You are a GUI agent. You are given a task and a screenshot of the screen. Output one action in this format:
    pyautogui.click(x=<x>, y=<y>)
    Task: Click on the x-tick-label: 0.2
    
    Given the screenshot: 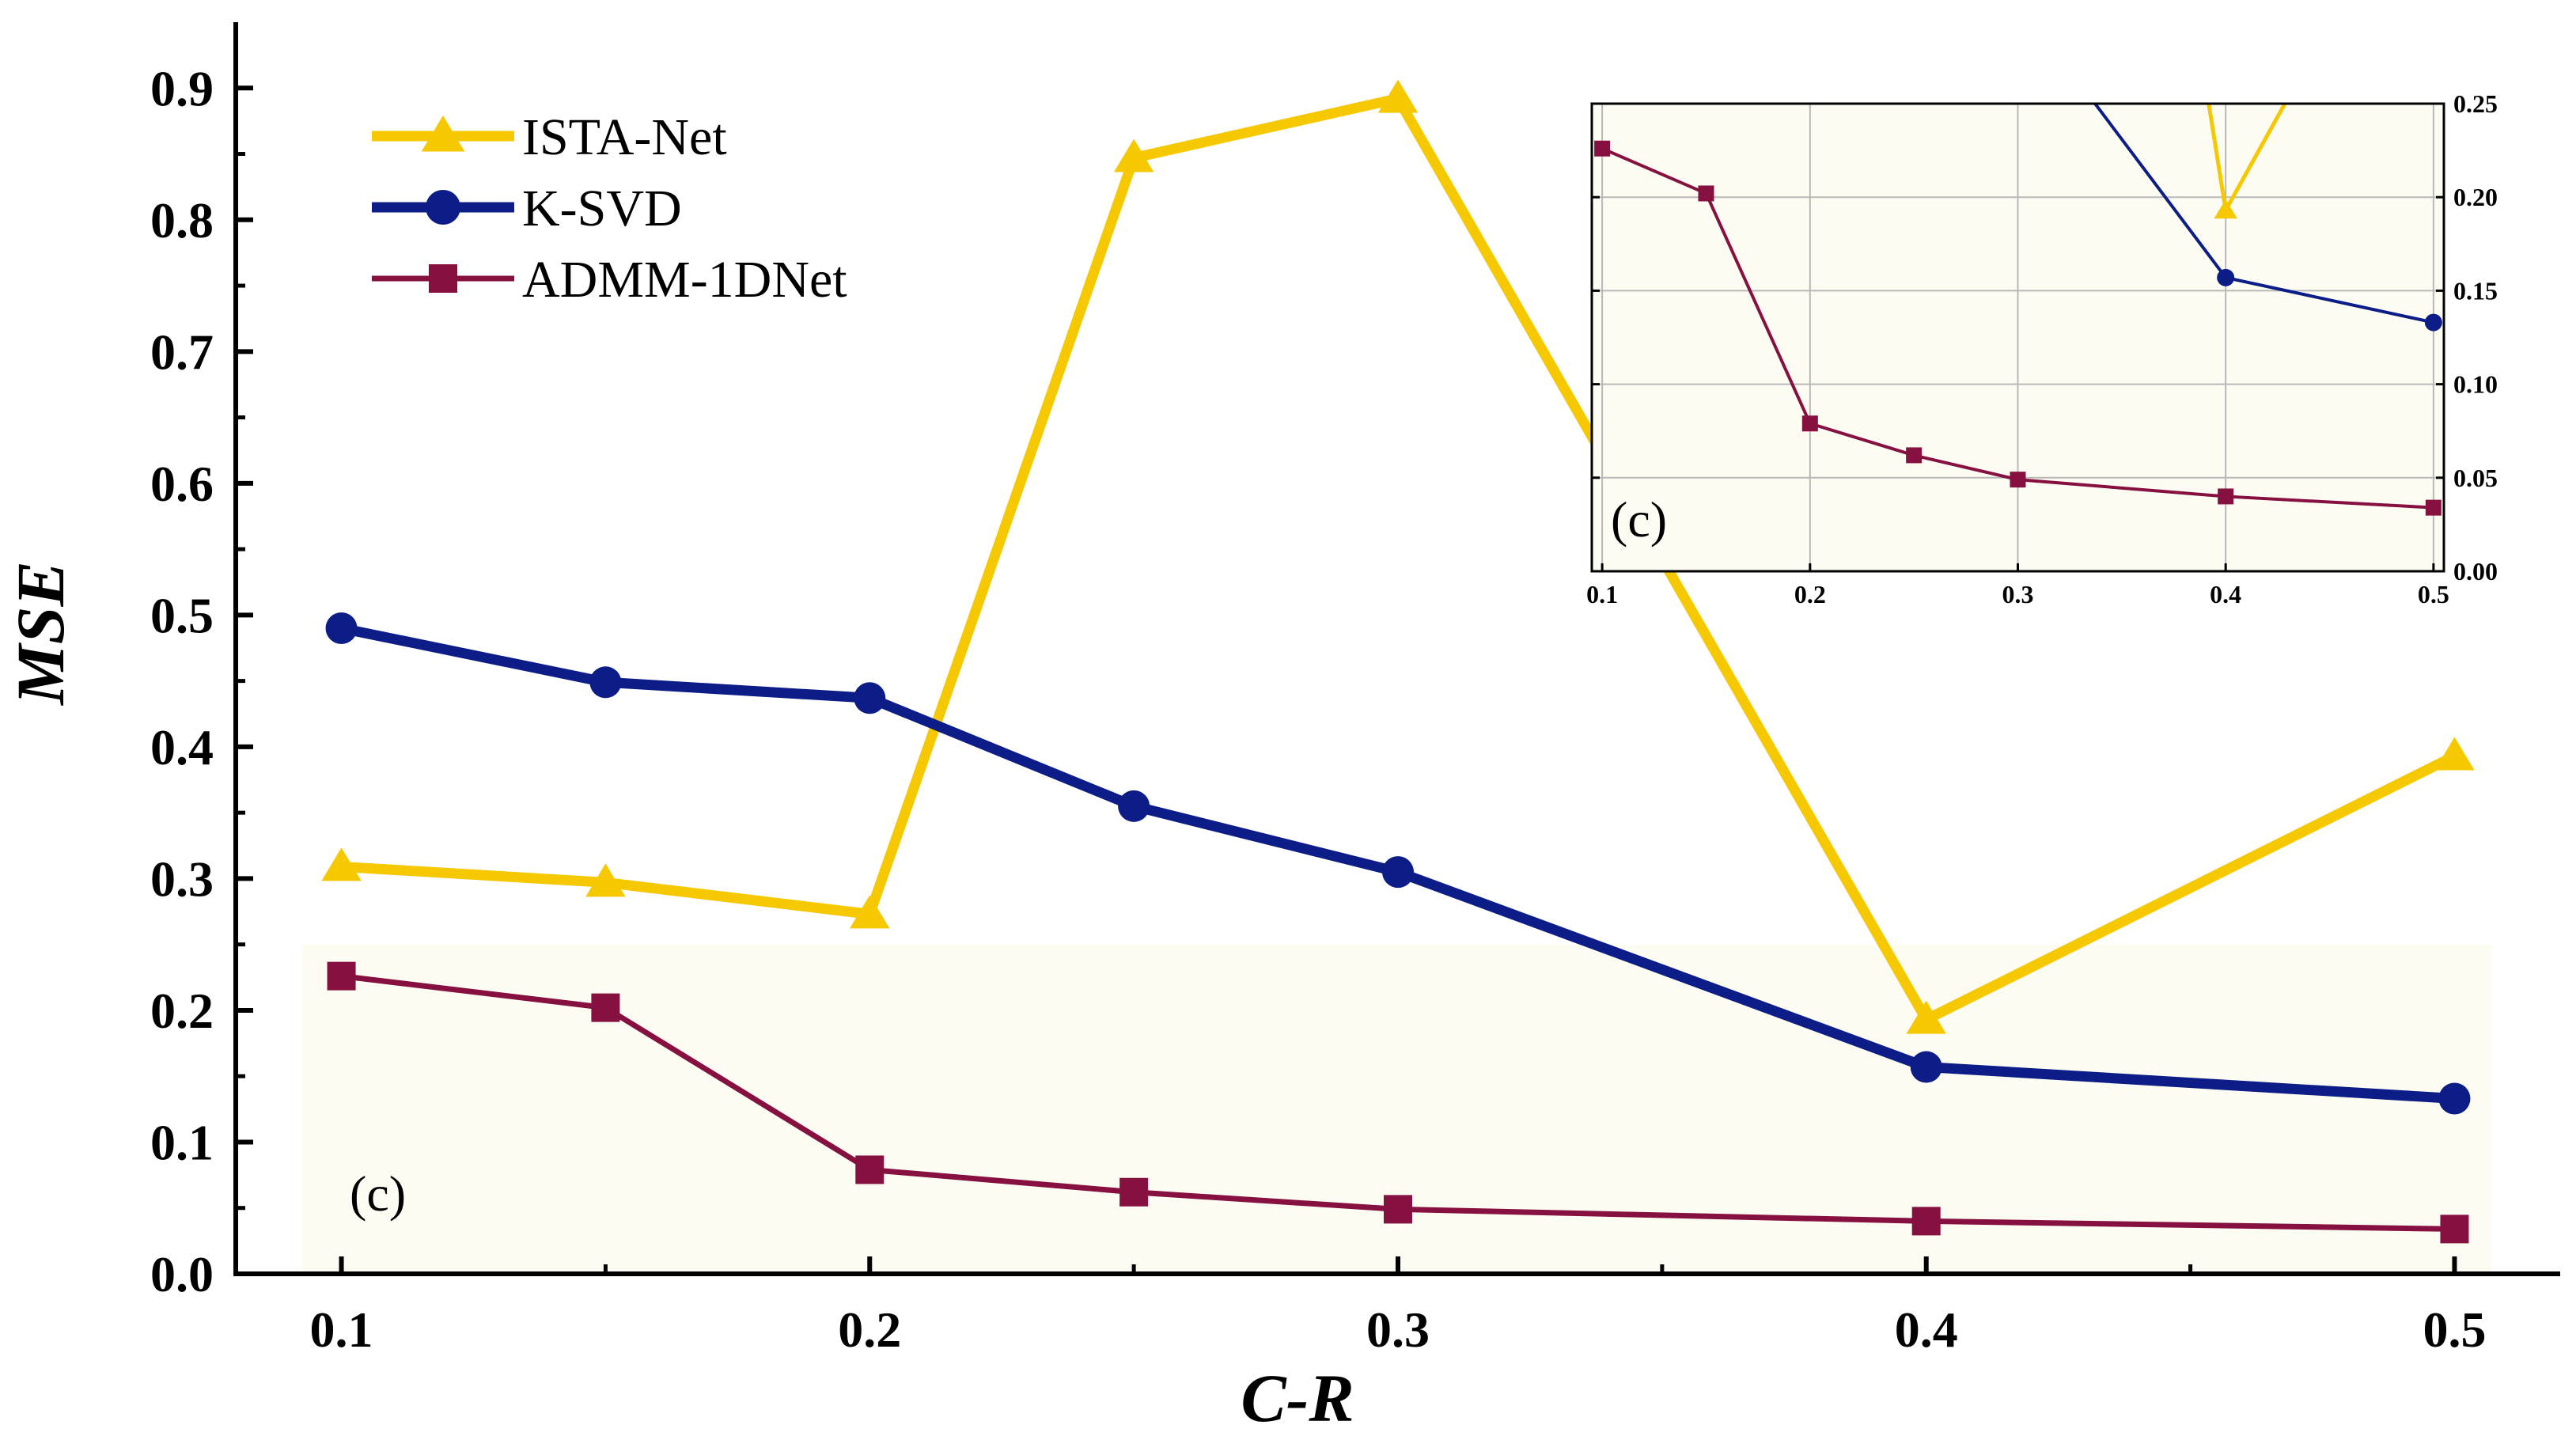 What is the action you would take?
    pyautogui.click(x=870, y=1330)
    